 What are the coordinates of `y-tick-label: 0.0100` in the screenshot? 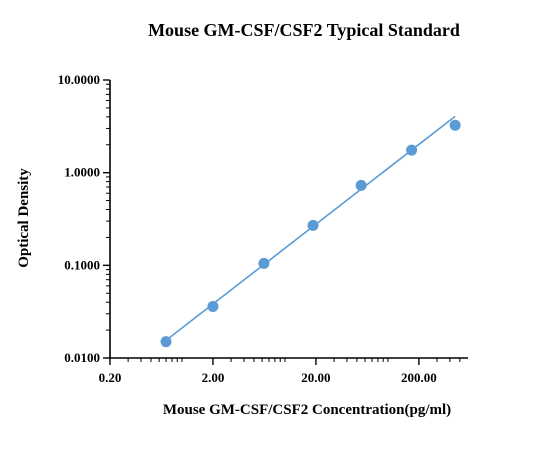 It's located at (82, 357).